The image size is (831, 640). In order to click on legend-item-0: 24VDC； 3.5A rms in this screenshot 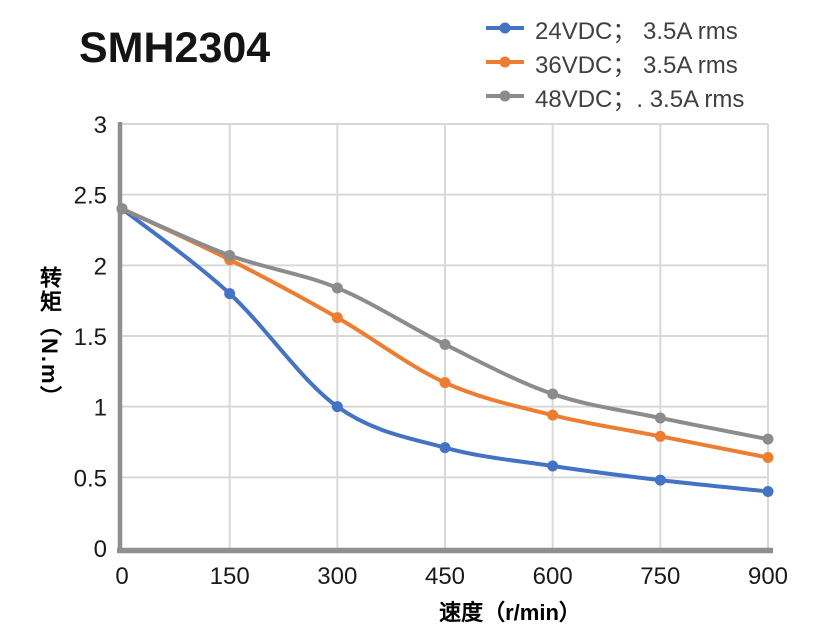, I will do `click(615, 28)`.